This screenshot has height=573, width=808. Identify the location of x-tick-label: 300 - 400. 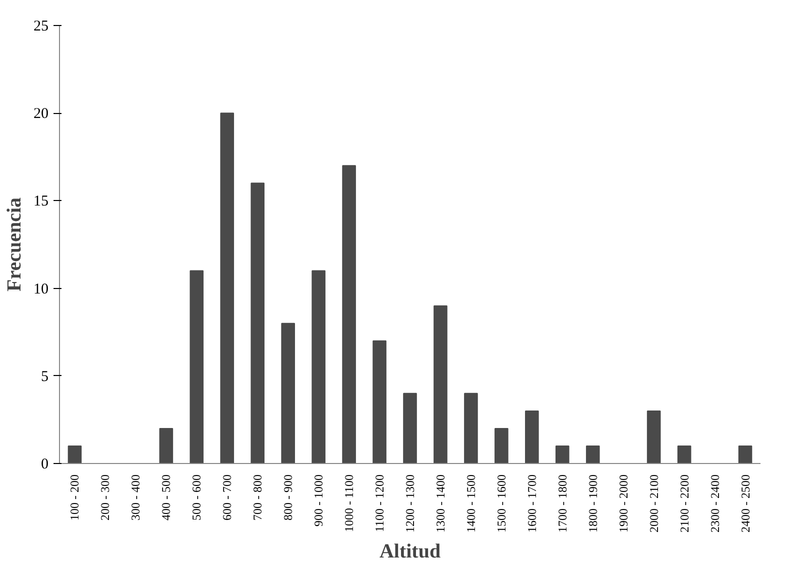
(135, 497).